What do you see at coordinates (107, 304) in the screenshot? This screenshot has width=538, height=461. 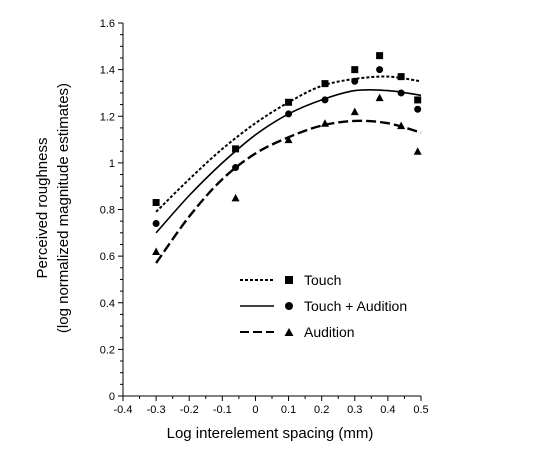 I see `y-tick-label: 0.4` at bounding box center [107, 304].